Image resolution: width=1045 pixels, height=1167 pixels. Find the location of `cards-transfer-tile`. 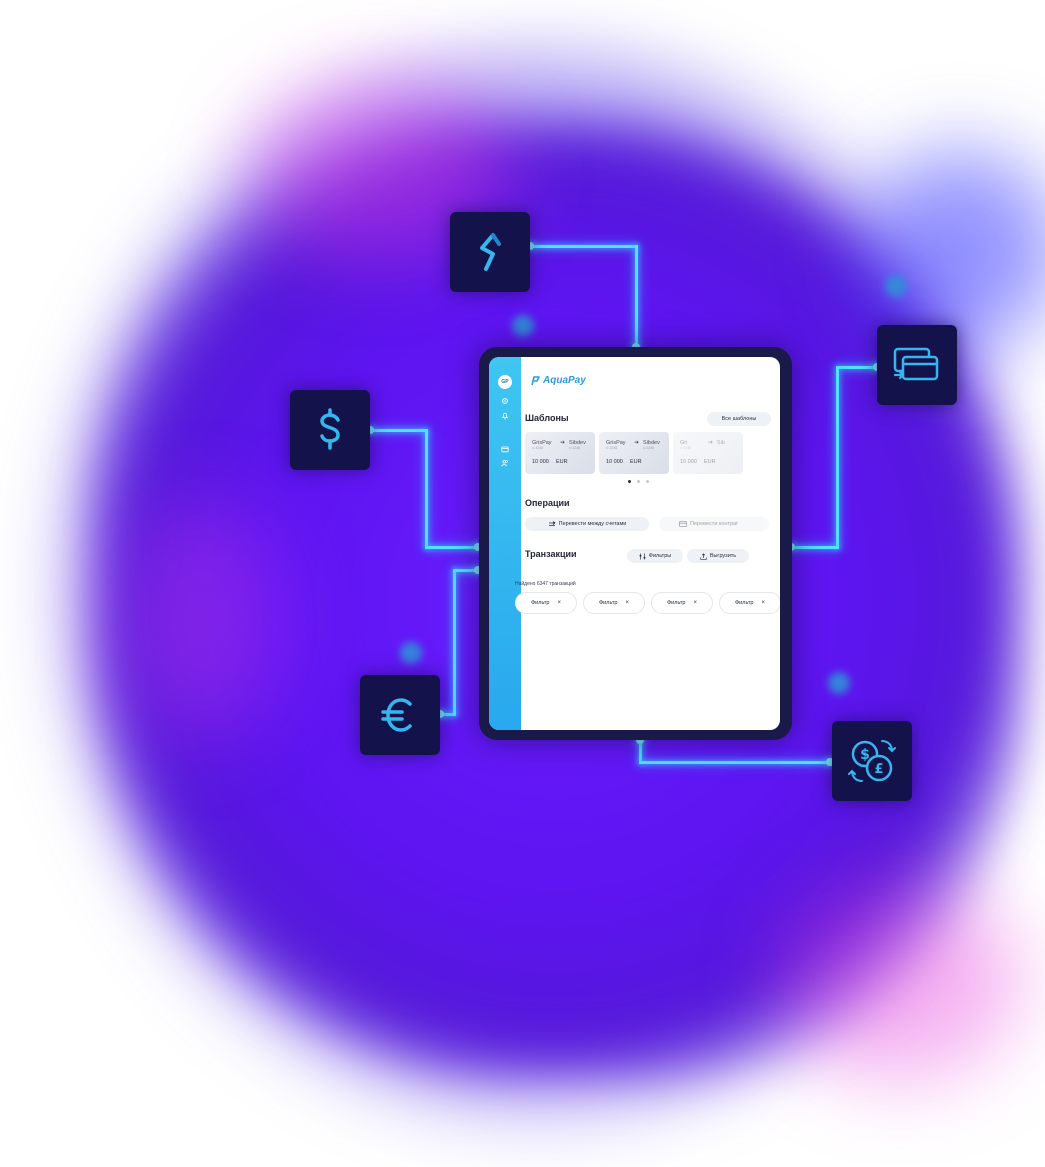

cards-transfer-tile is located at coordinates (917, 365).